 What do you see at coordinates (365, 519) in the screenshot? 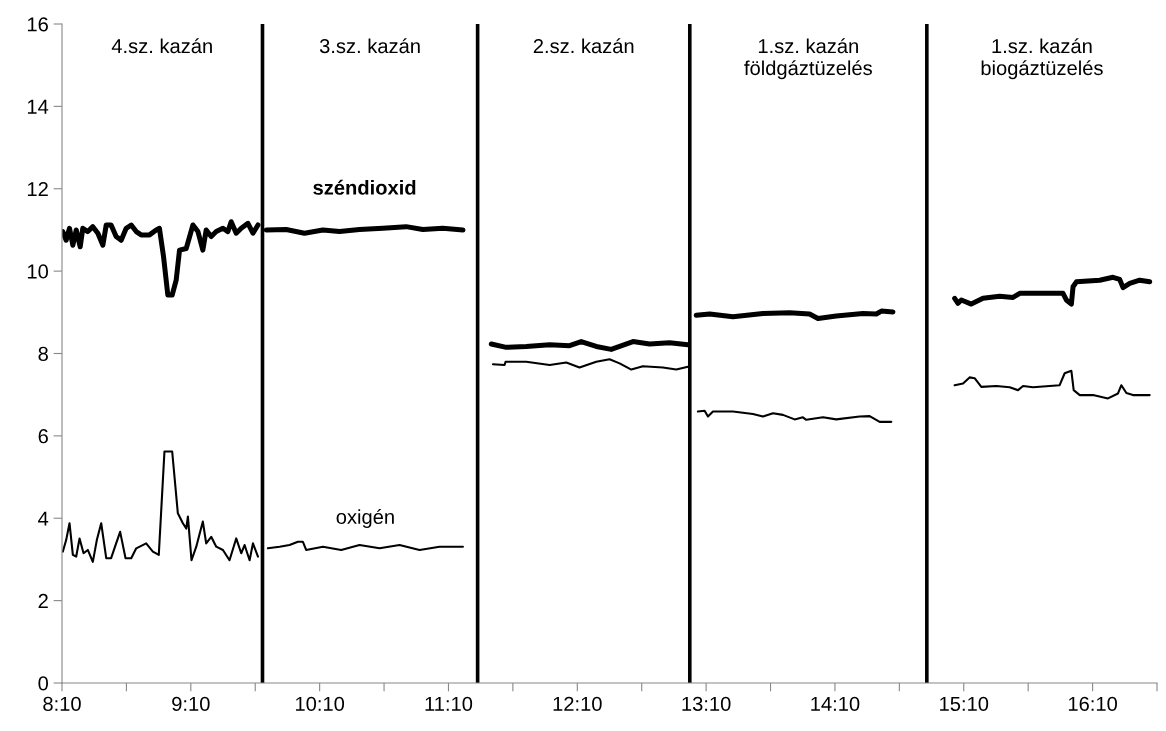
I see `series-label: oxigén` at bounding box center [365, 519].